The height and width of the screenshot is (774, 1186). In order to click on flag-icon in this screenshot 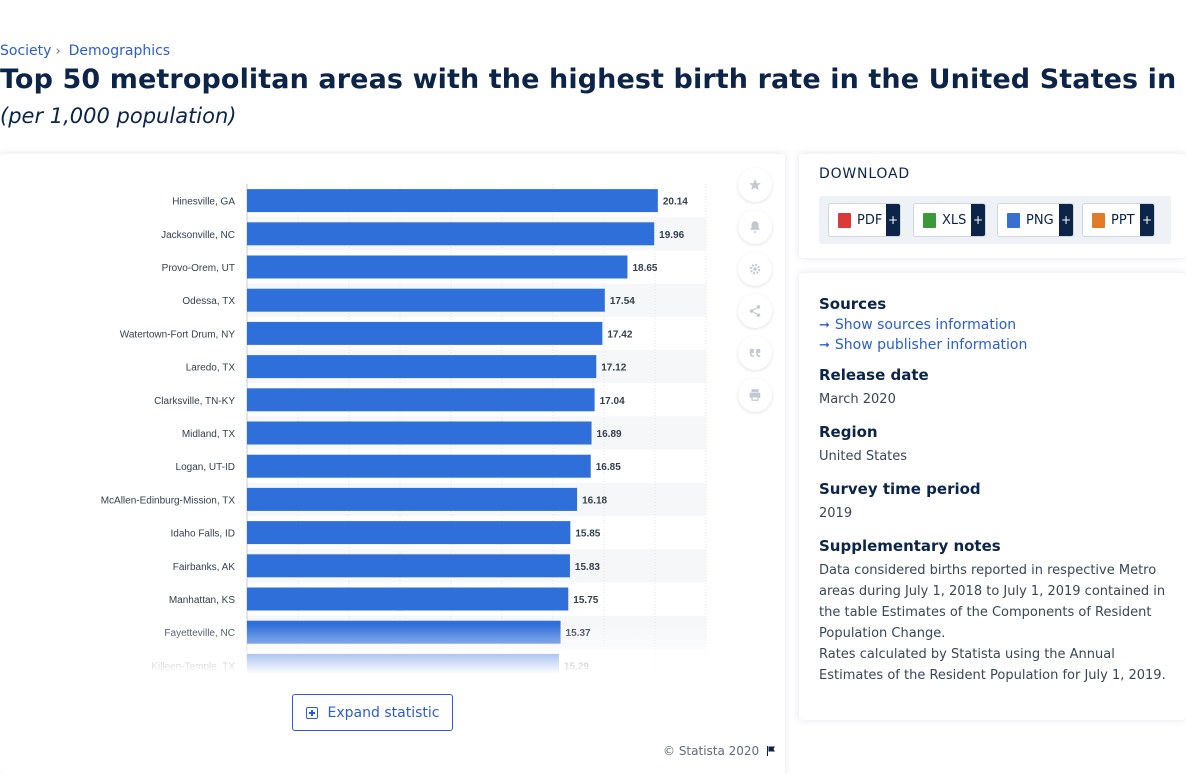, I will do `click(771, 751)`.